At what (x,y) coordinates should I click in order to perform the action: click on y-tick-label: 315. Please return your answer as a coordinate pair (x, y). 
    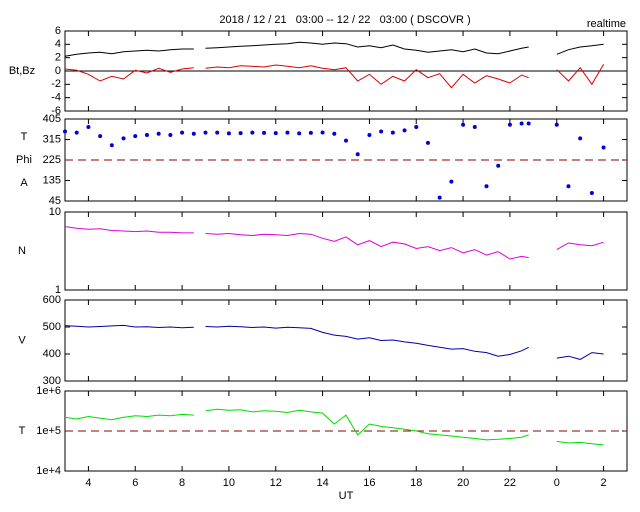
    Looking at the image, I should click on (52, 139).